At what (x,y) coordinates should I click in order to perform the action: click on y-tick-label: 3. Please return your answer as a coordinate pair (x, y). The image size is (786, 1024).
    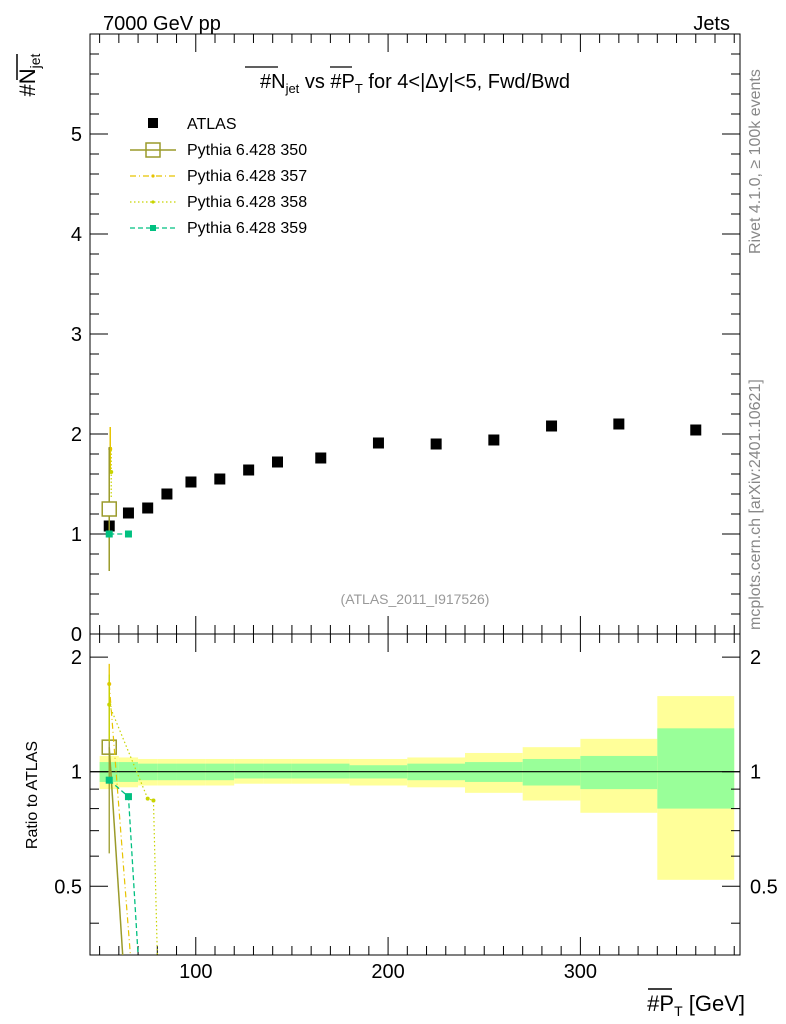
    Looking at the image, I should click on (76, 335).